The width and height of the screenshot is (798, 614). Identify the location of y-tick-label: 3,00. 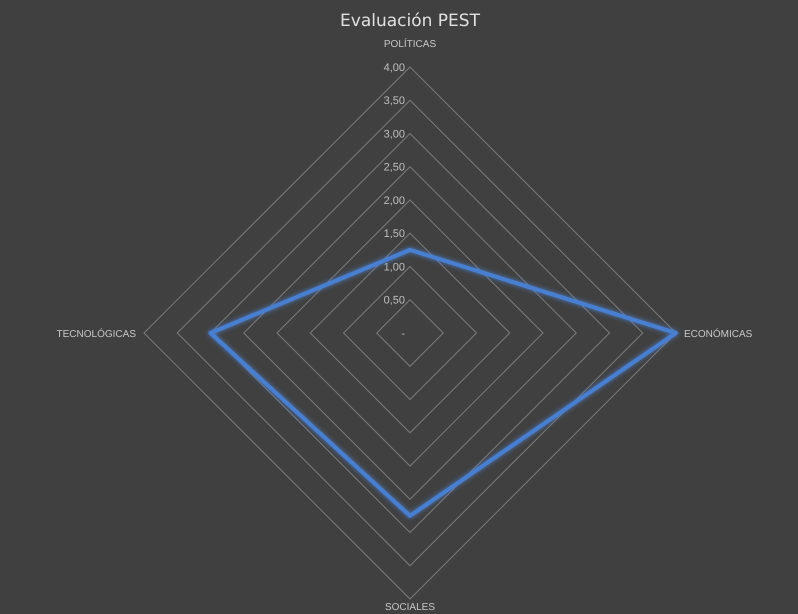
(394, 134).